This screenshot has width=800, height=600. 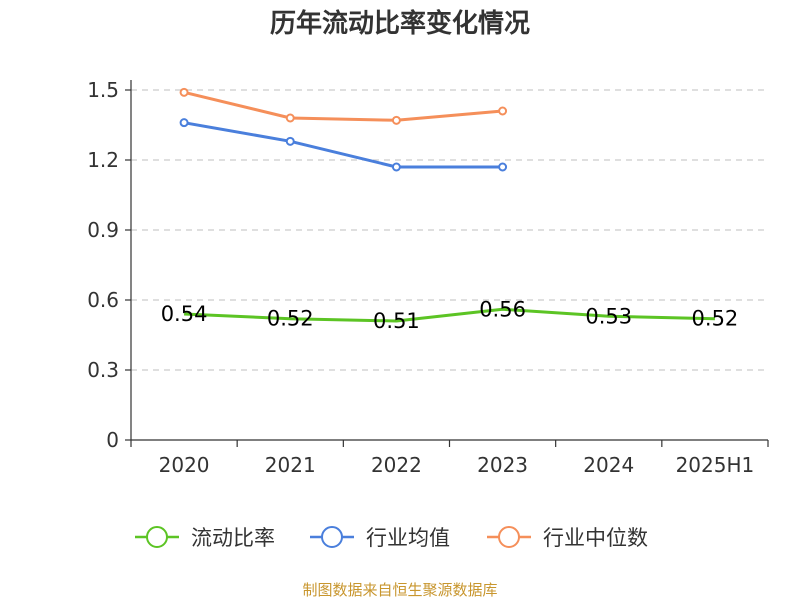 What do you see at coordinates (184, 465) in the screenshot?
I see `x-tick-label: 2020` at bounding box center [184, 465].